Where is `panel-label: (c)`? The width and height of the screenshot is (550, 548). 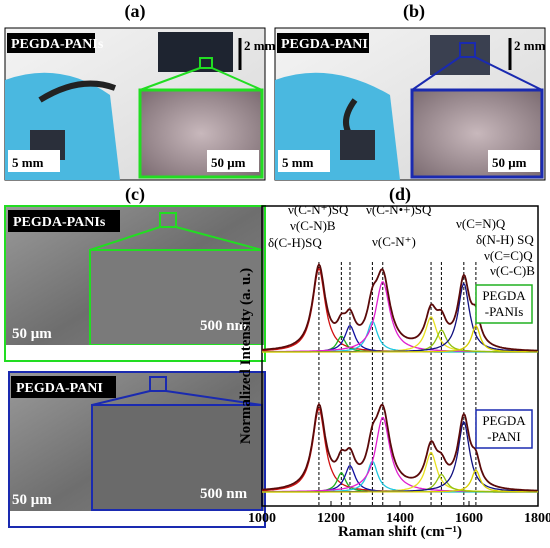 panel-label: (c) is located at coordinates (135, 194).